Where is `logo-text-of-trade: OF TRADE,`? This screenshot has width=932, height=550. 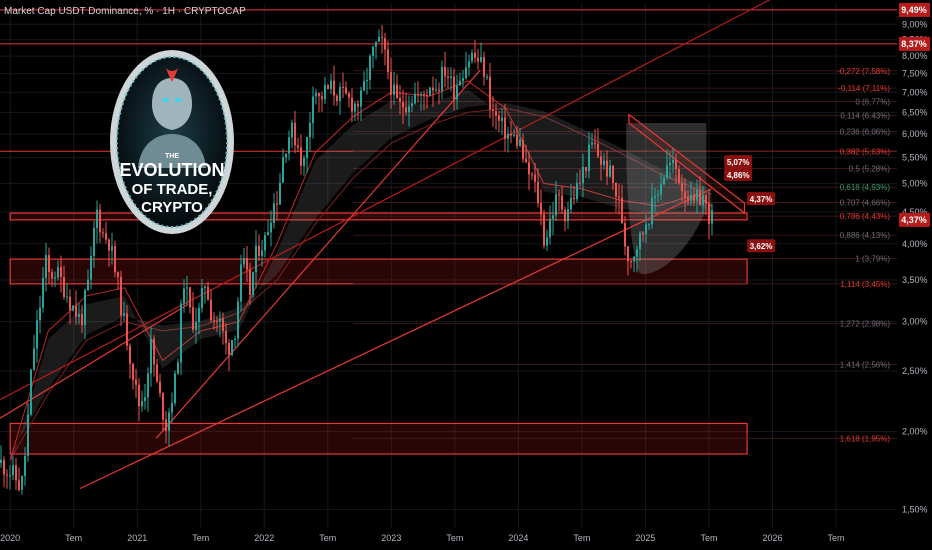 logo-text-of-trade: OF TRADE, is located at coordinates (172, 189).